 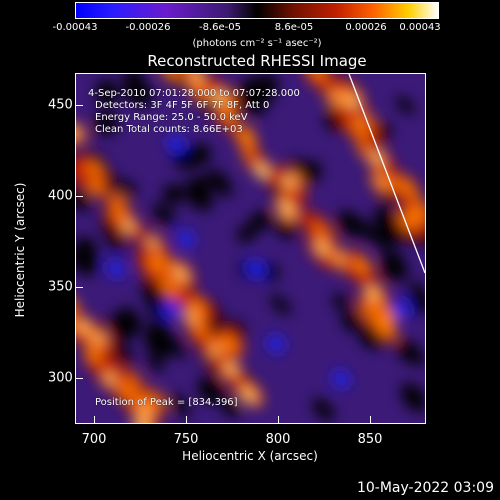 What do you see at coordinates (94, 439) in the screenshot?
I see `x-tick-label: 700` at bounding box center [94, 439].